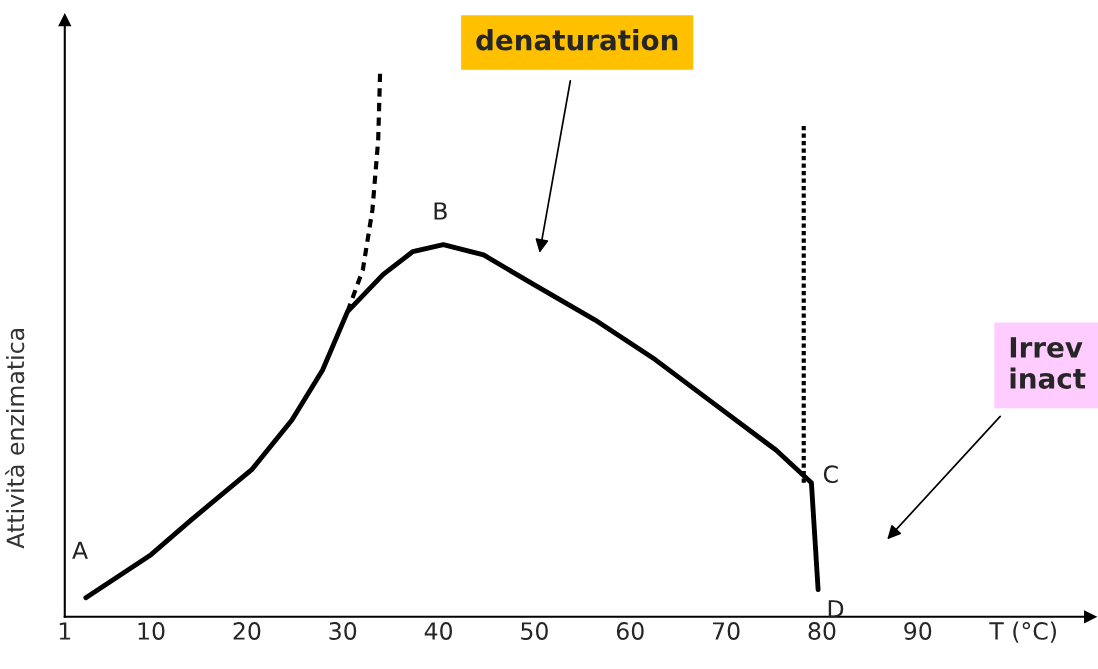 The height and width of the screenshot is (669, 1098). Describe the element at coordinates (726, 631) in the screenshot. I see `x-tick-label: 70` at that location.